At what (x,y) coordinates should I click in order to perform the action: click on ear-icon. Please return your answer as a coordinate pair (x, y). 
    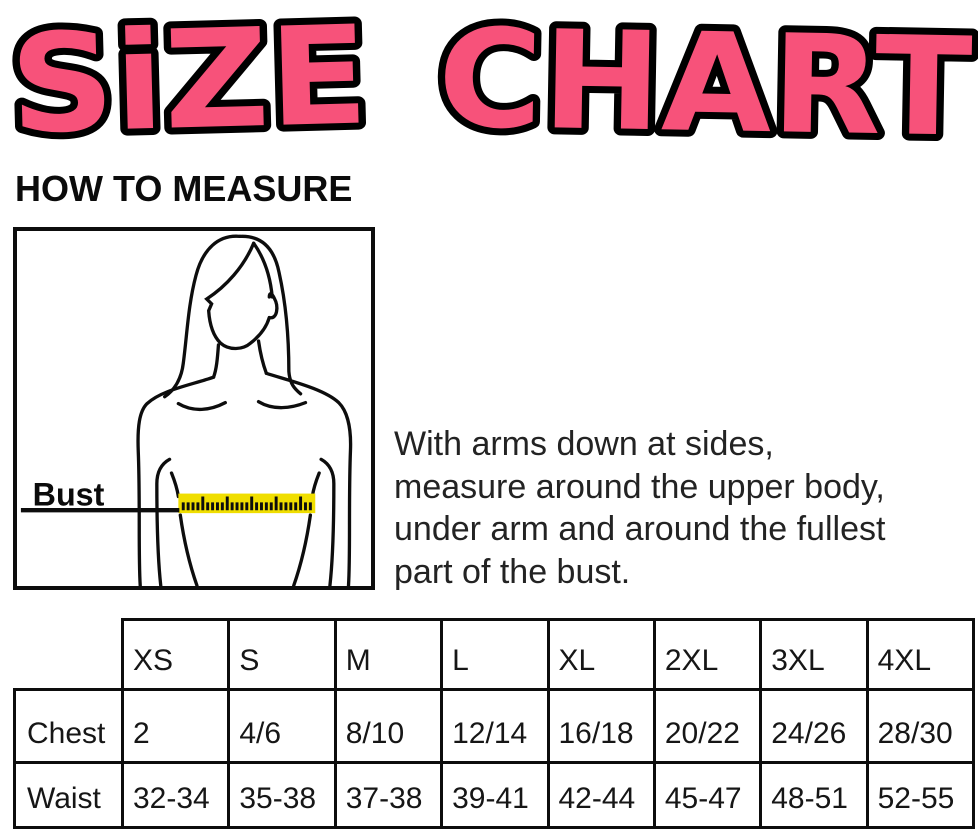
    Looking at the image, I should click on (273, 306).